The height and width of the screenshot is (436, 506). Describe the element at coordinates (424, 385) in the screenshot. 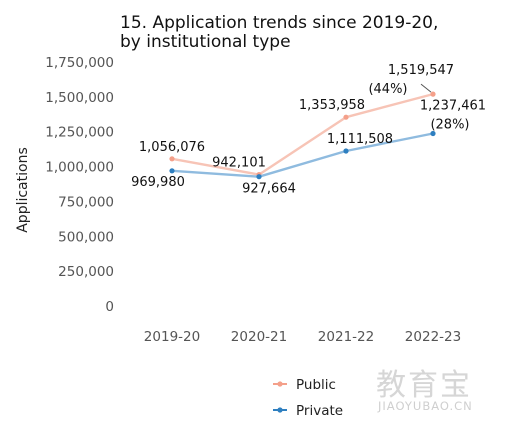

I see `watermark-logo: 教育宝` at that location.